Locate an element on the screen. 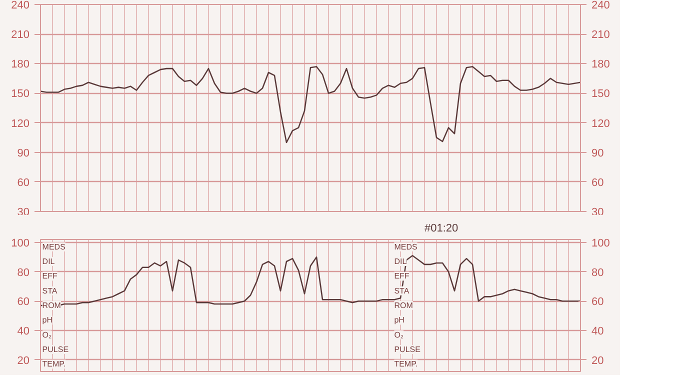  y-tick-label: 40 is located at coordinates (23, 331).